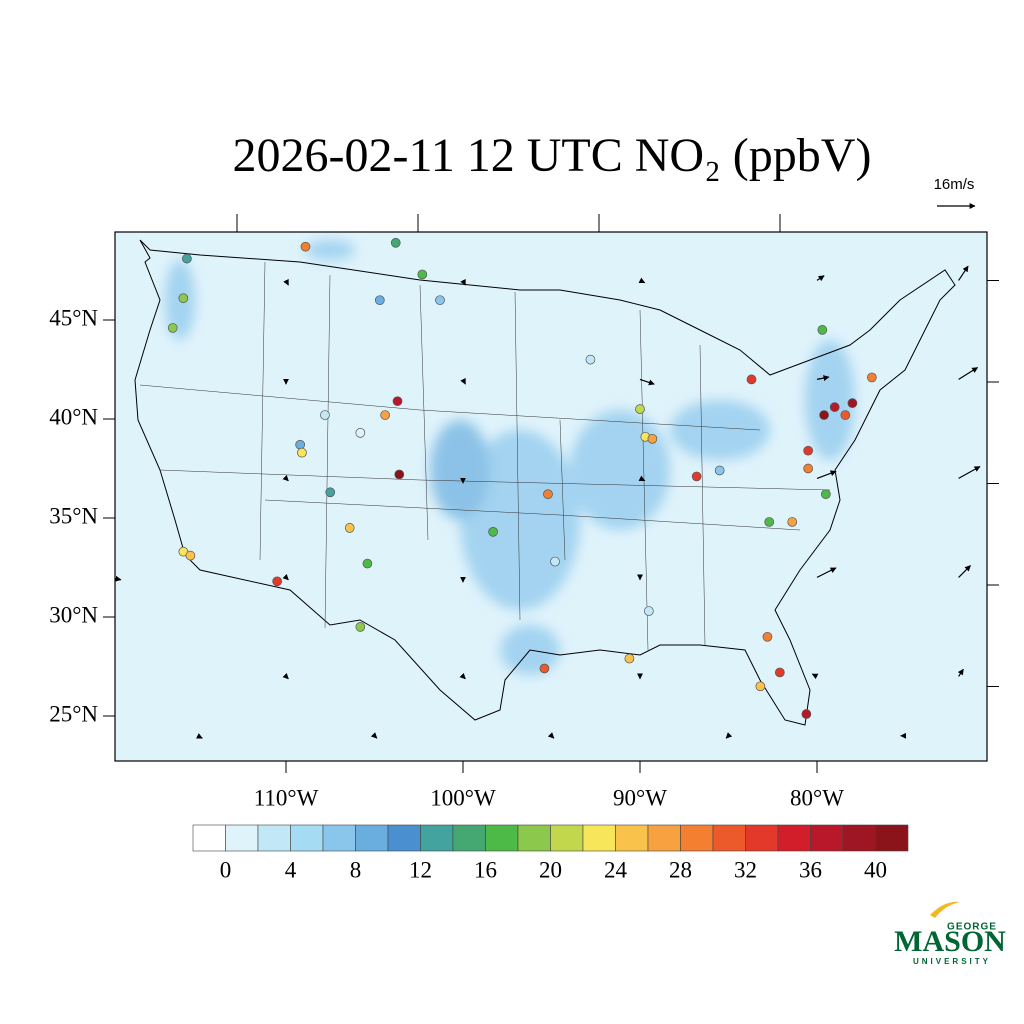  Describe the element at coordinates (552, 155) in the screenshot. I see `title: 2026-02-11 12 UTC NO₂ (ppbV)` at that location.